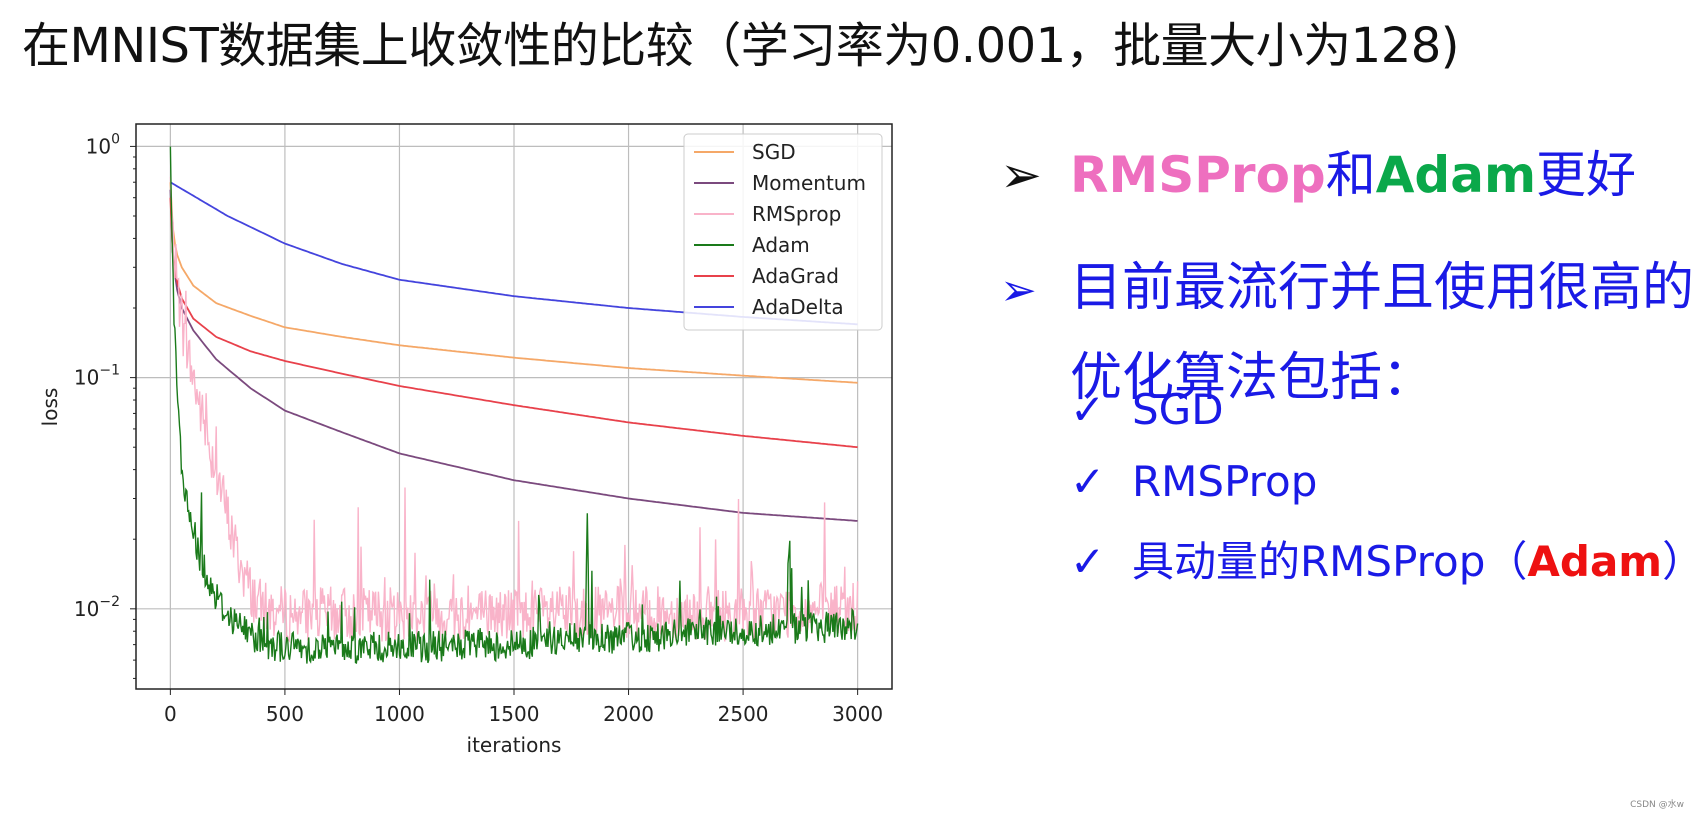 The image size is (1698, 814). I want to click on legend-label-adam: Adam, so click(781, 245).